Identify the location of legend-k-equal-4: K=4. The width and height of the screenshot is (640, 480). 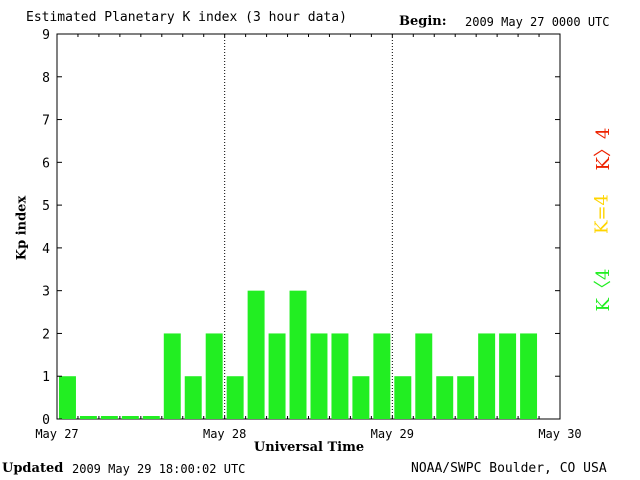
(602, 214).